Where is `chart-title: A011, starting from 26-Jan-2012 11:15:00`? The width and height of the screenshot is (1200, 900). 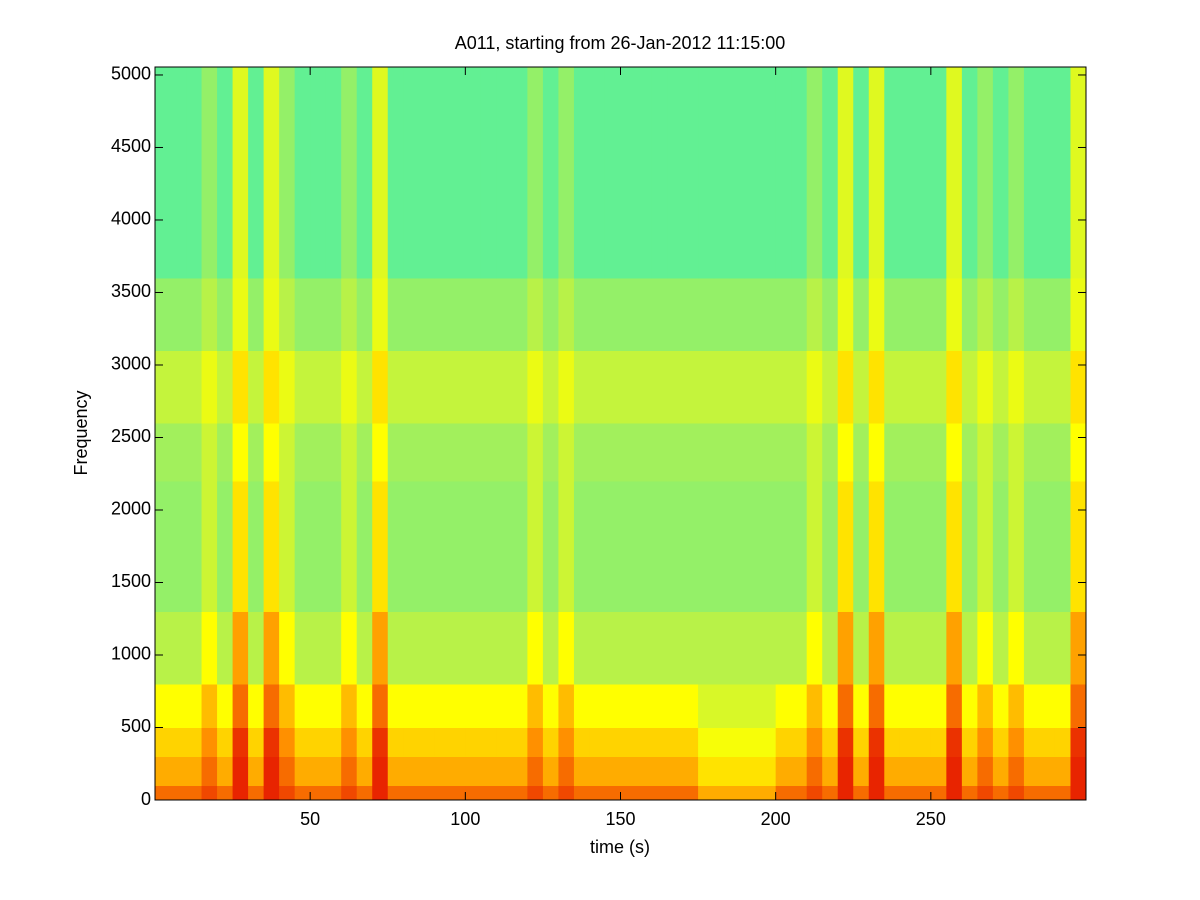 chart-title: A011, starting from 26-Jan-2012 11:15:00 is located at coordinates (620, 43).